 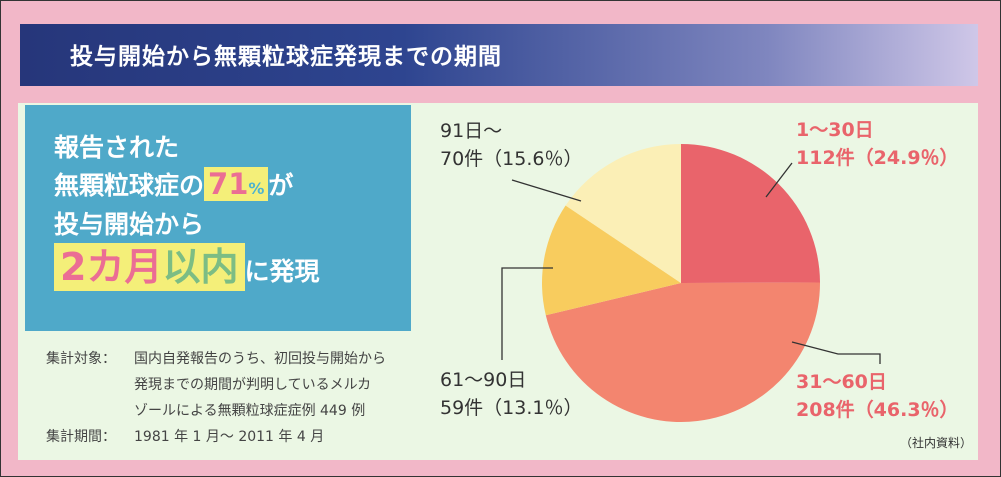 What do you see at coordinates (81, 437) in the screenshot?
I see `period-label: 集計期間：` at bounding box center [81, 437].